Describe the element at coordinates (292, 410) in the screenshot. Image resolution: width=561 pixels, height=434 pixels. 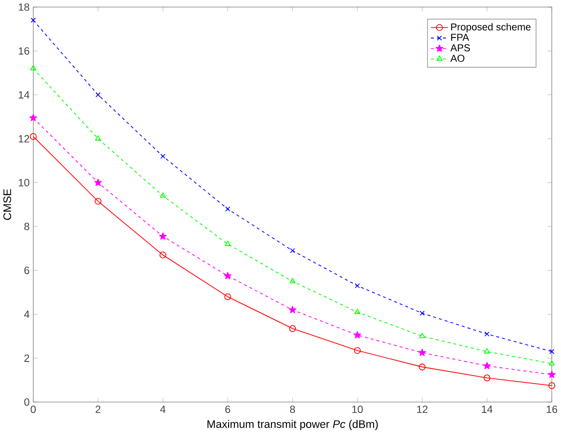
I see `x-tick-label: 8` at that location.